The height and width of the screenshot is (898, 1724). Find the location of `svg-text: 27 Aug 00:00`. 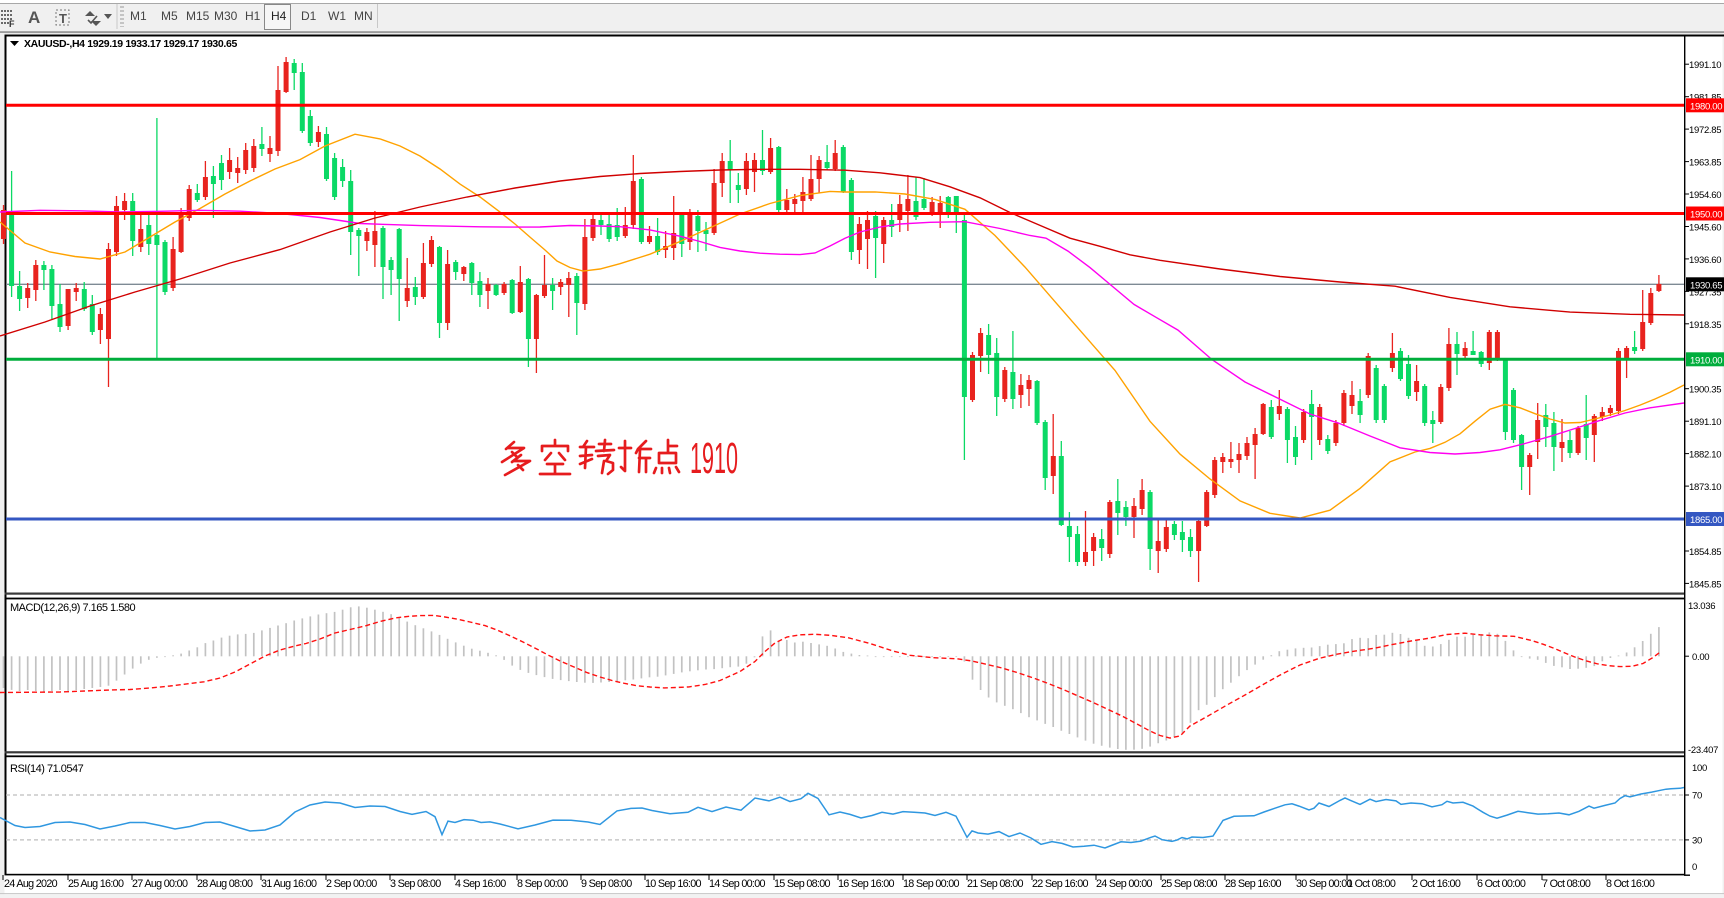

svg-text: 27 Aug 00:00 is located at coordinates (160, 884).